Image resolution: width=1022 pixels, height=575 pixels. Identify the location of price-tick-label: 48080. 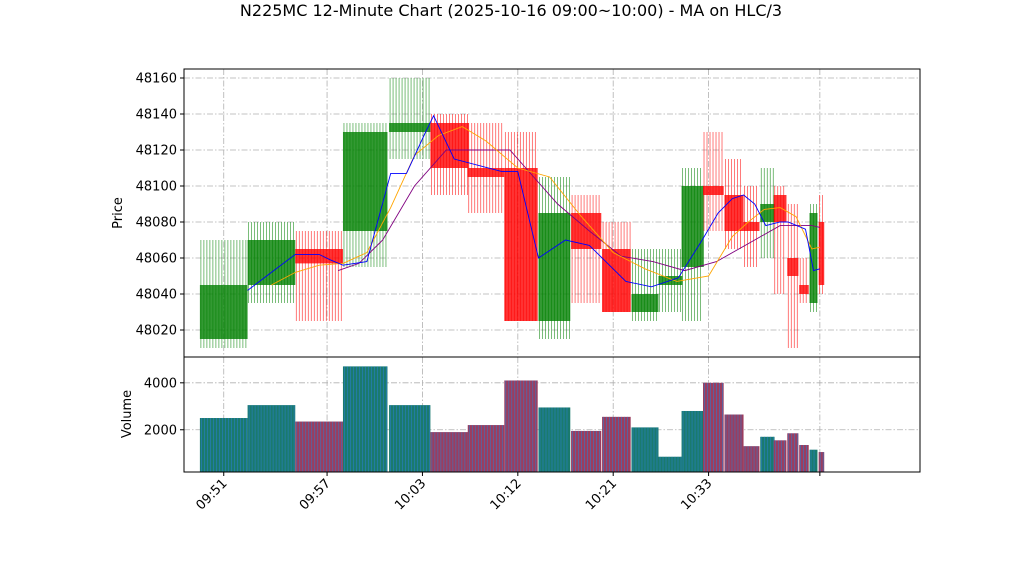
(156, 223).